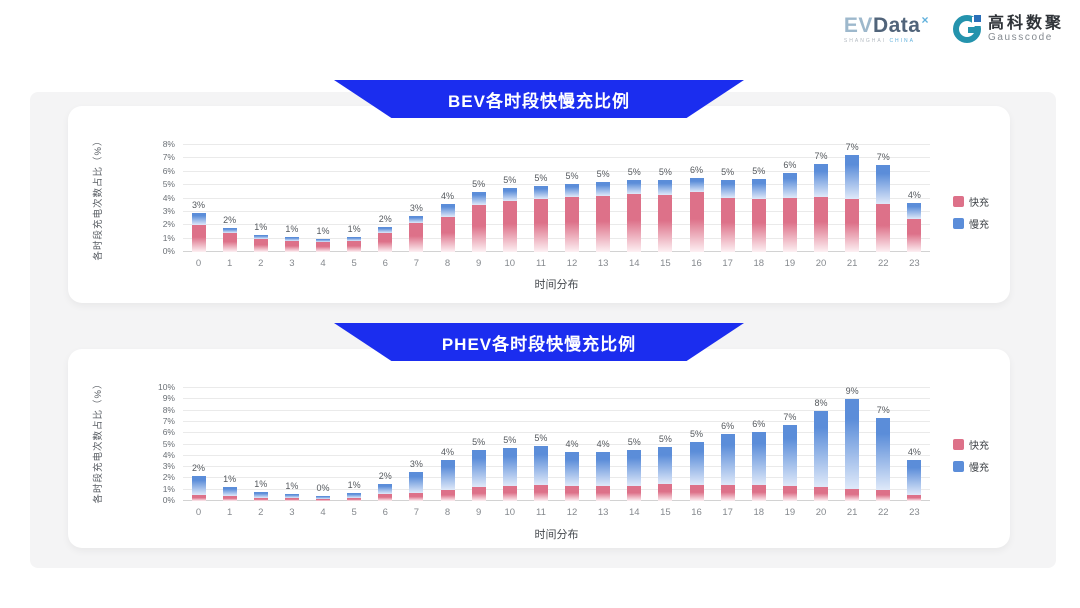 This screenshot has width=1080, height=608. Describe the element at coordinates (510, 512) in the screenshot. I see `x-tick-label: 10` at that location.